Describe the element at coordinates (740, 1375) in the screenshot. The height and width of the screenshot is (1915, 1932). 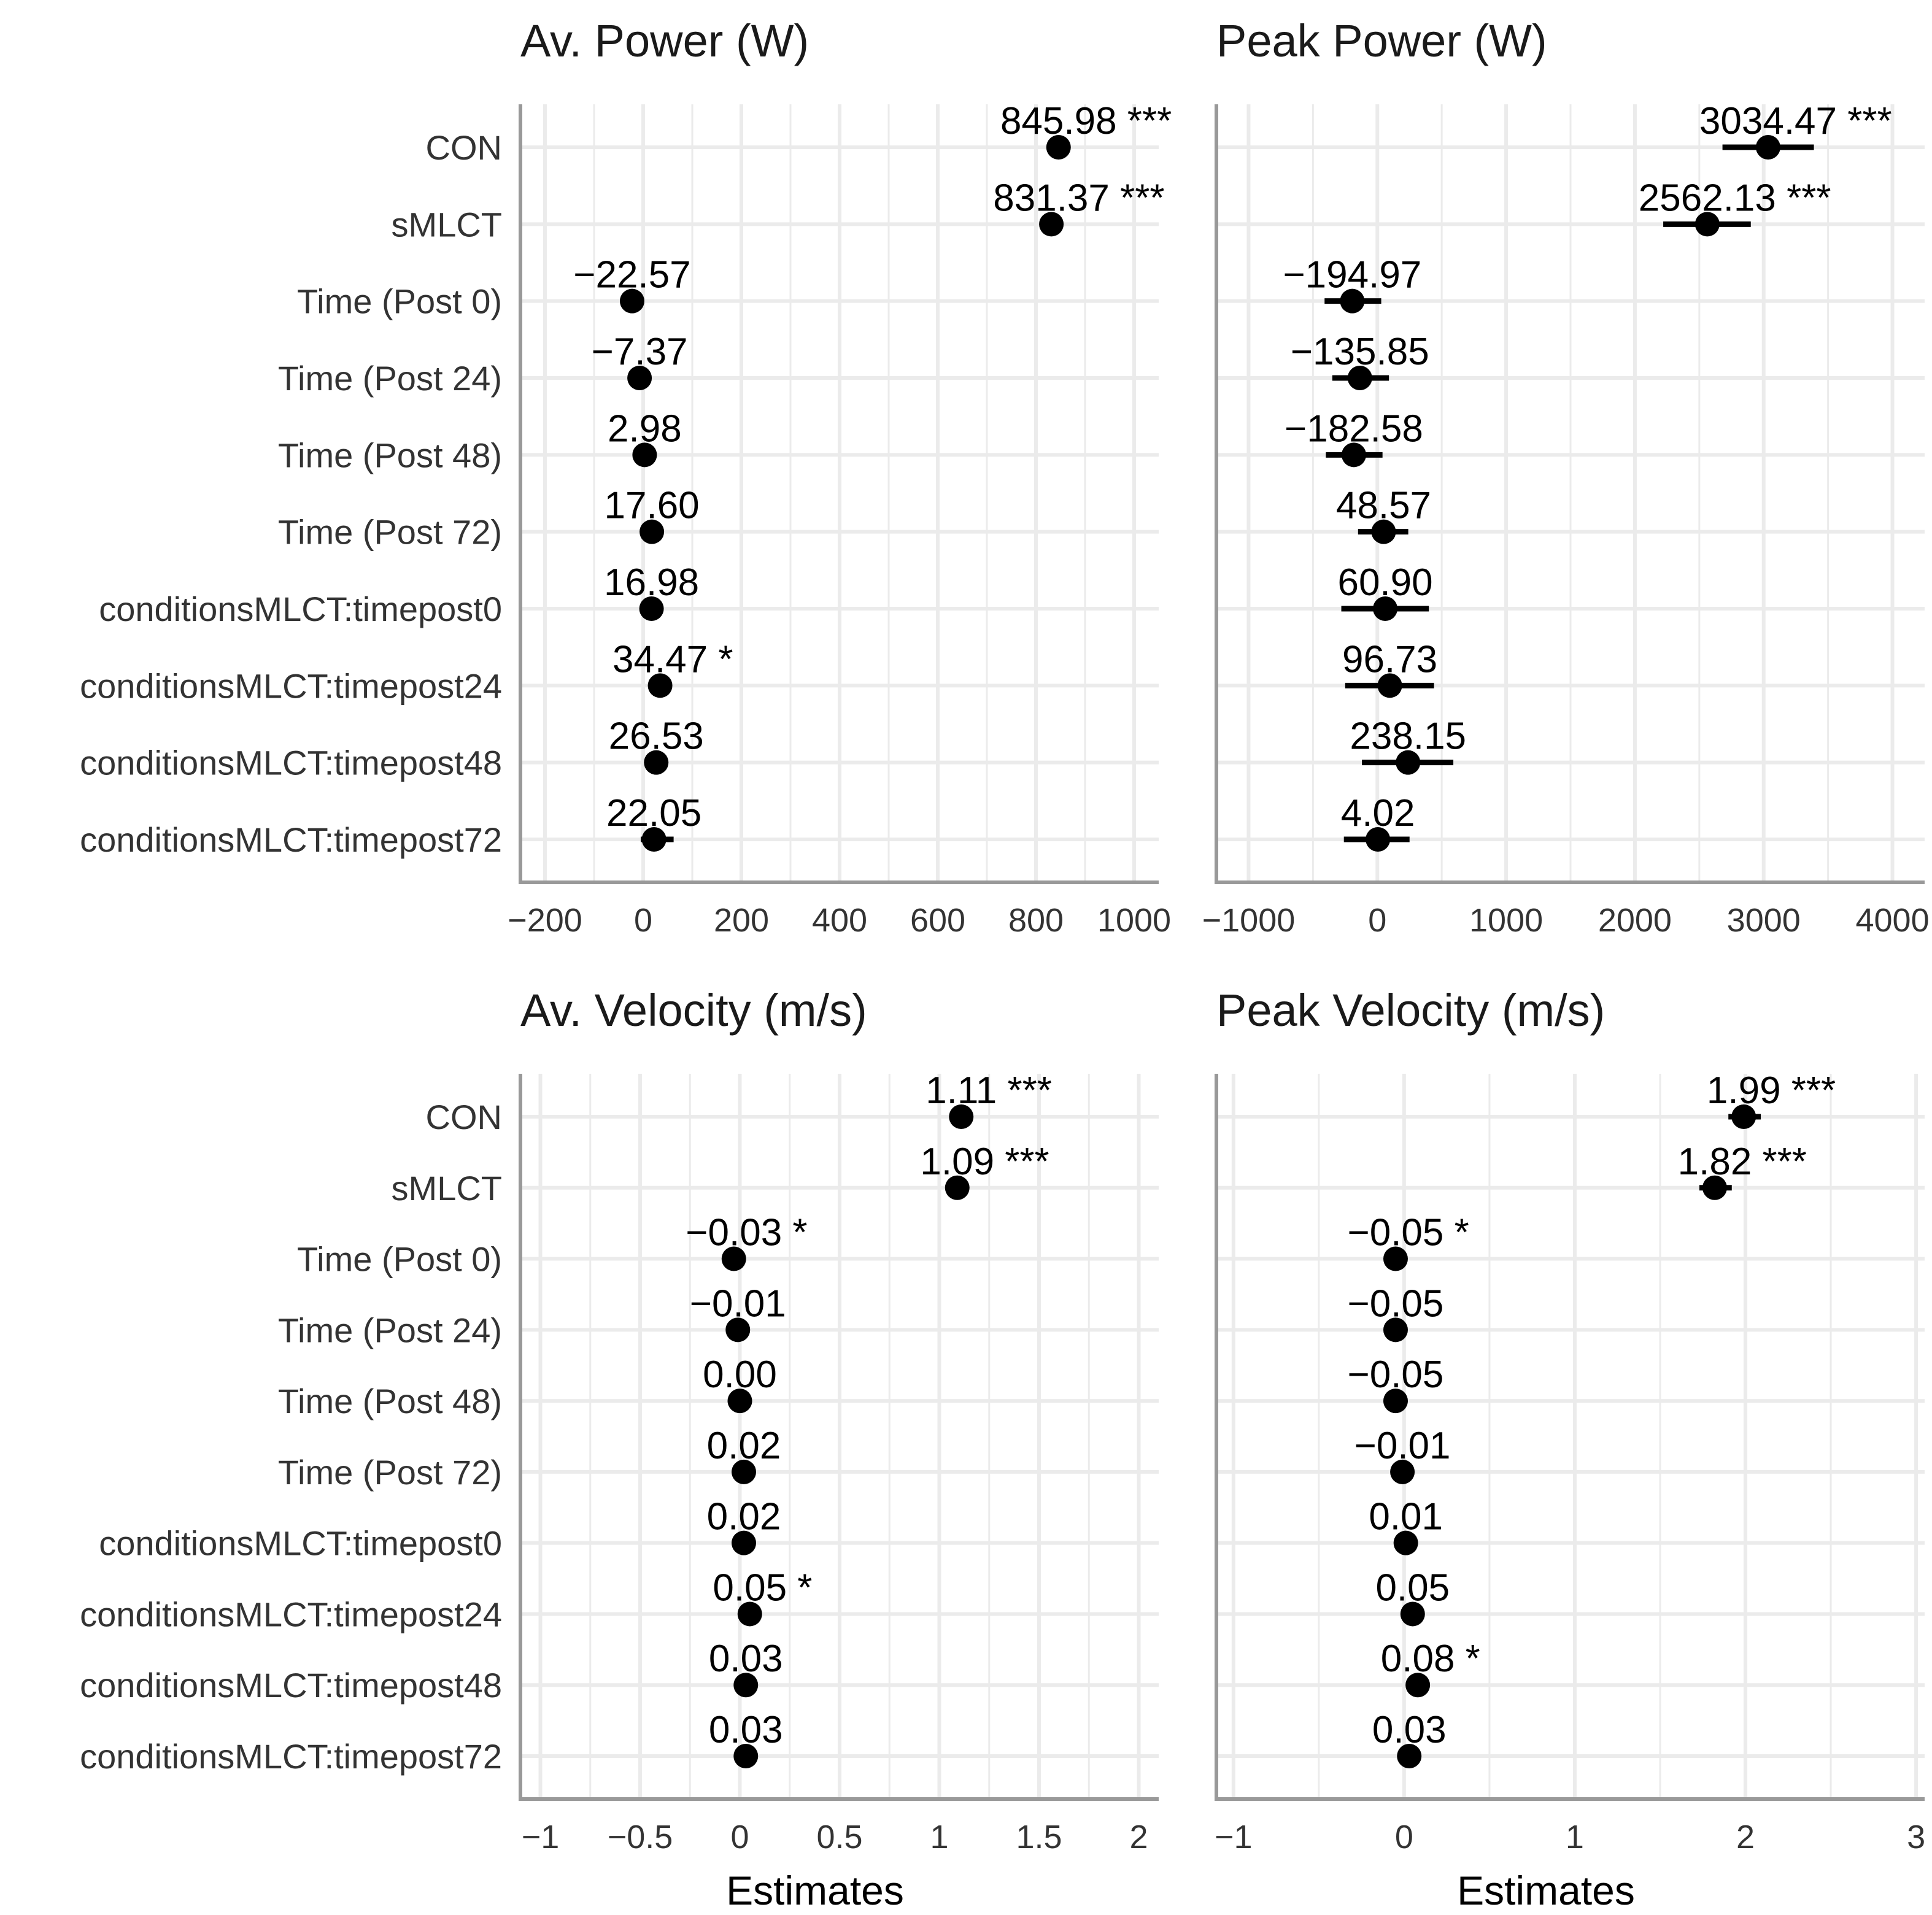
I see `estimate-label: 0.00` at that location.